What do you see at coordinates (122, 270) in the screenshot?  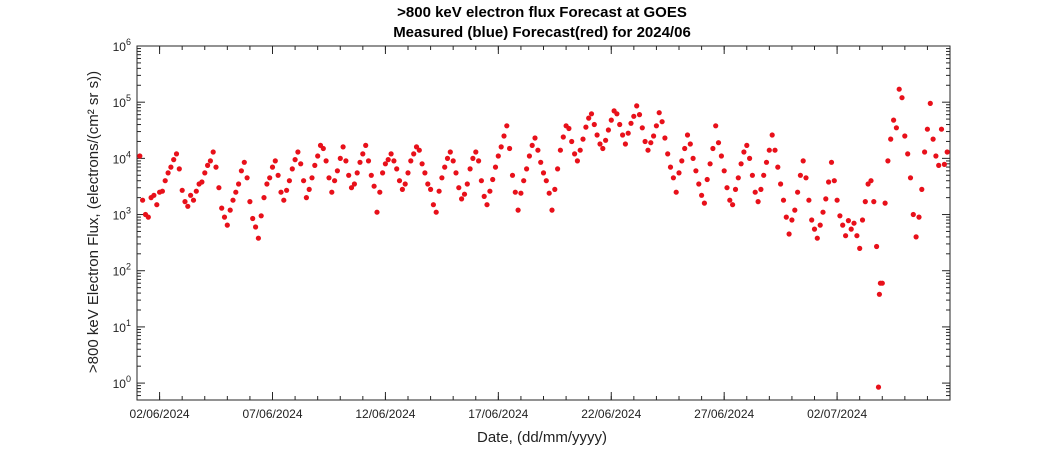 I see `y-tick-label: 10²` at bounding box center [122, 270].